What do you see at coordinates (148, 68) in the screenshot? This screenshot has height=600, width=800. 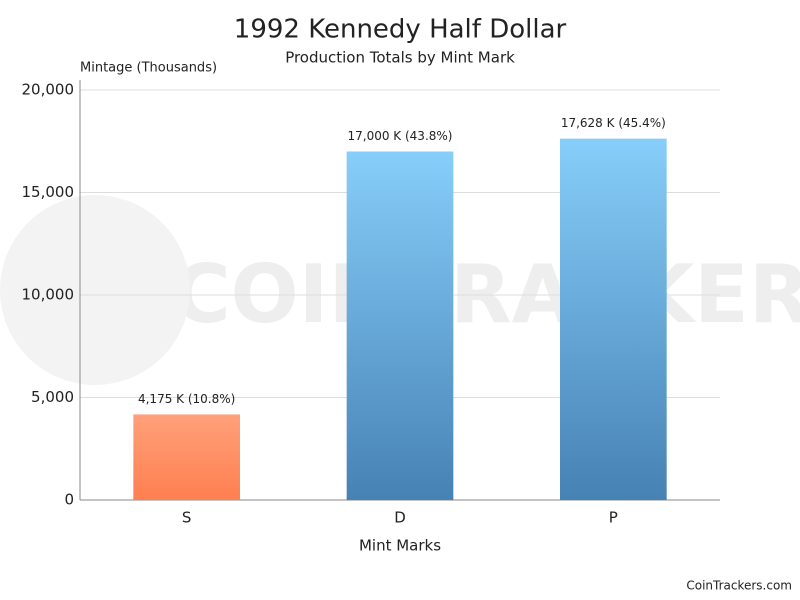 I see `y-axis-title: Mintage (Thousands)` at bounding box center [148, 68].